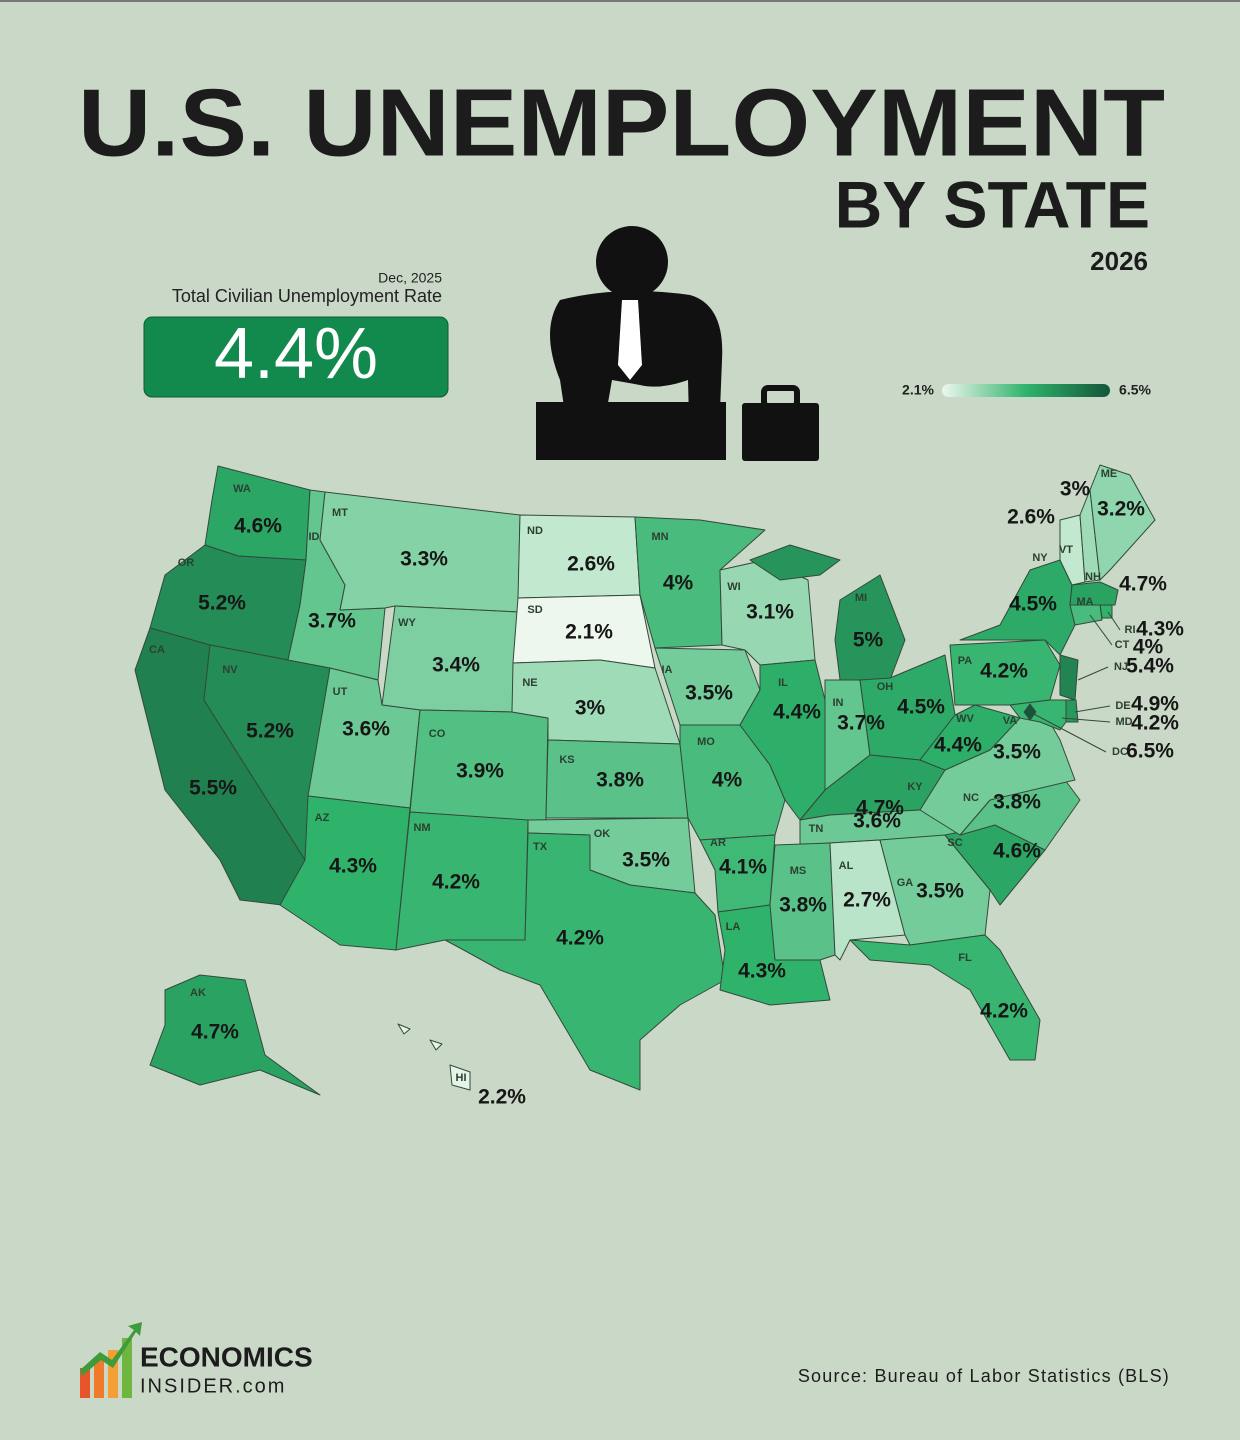 The width and height of the screenshot is (1240, 1440). Describe the element at coordinates (591, 564) in the screenshot. I see `state-value-label: 2.6%` at that location.